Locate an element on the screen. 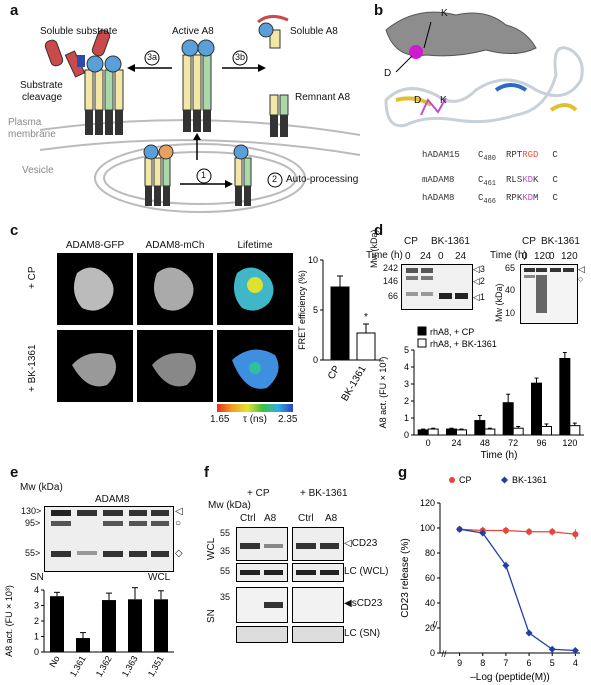 This screenshot has width=591, height=685. d-x-tick-label: 120 is located at coordinates (569, 443).